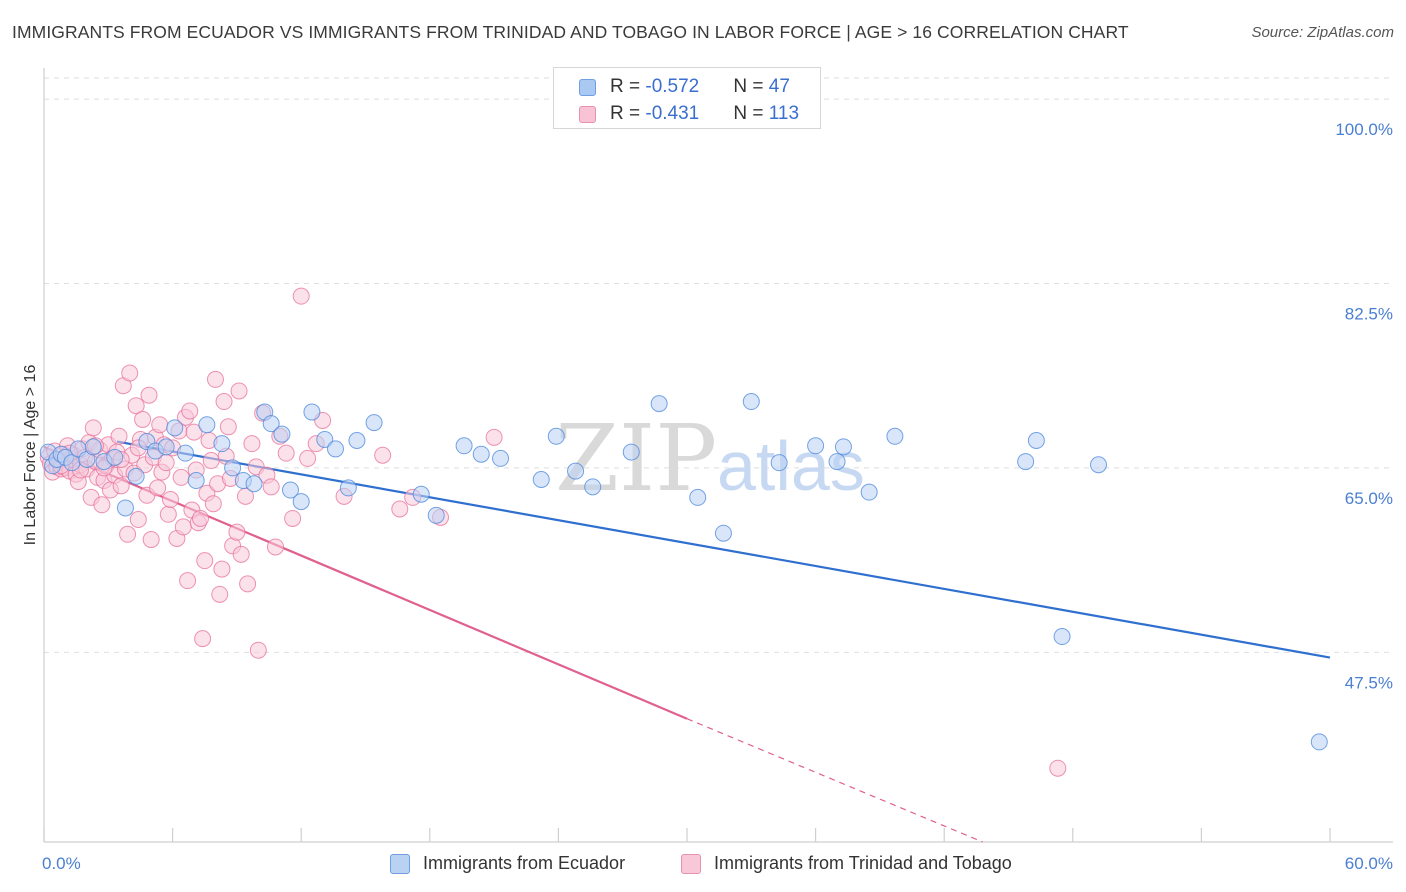  What do you see at coordinates (779, 86) in the screenshot?
I see `legend-n-value: 47` at bounding box center [779, 86].